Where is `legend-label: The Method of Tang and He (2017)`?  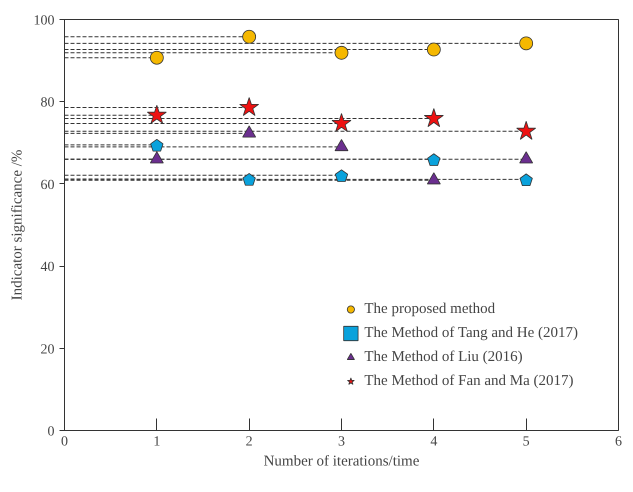 legend-label: The Method of Tang and He (2017) is located at coordinates (471, 333).